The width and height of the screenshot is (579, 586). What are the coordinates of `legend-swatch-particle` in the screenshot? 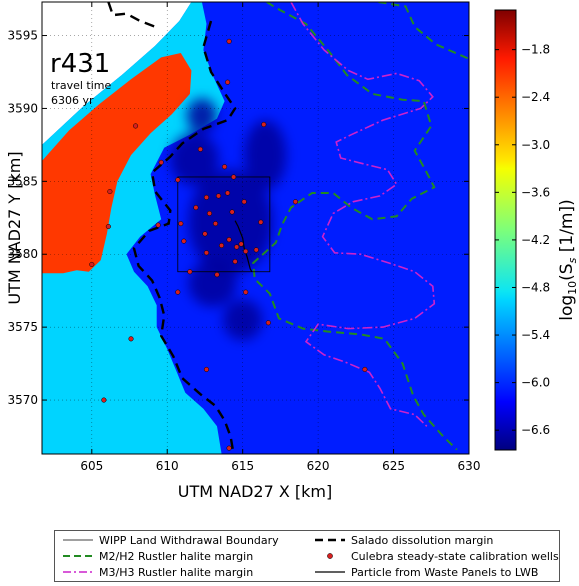 It's located at (330, 572).